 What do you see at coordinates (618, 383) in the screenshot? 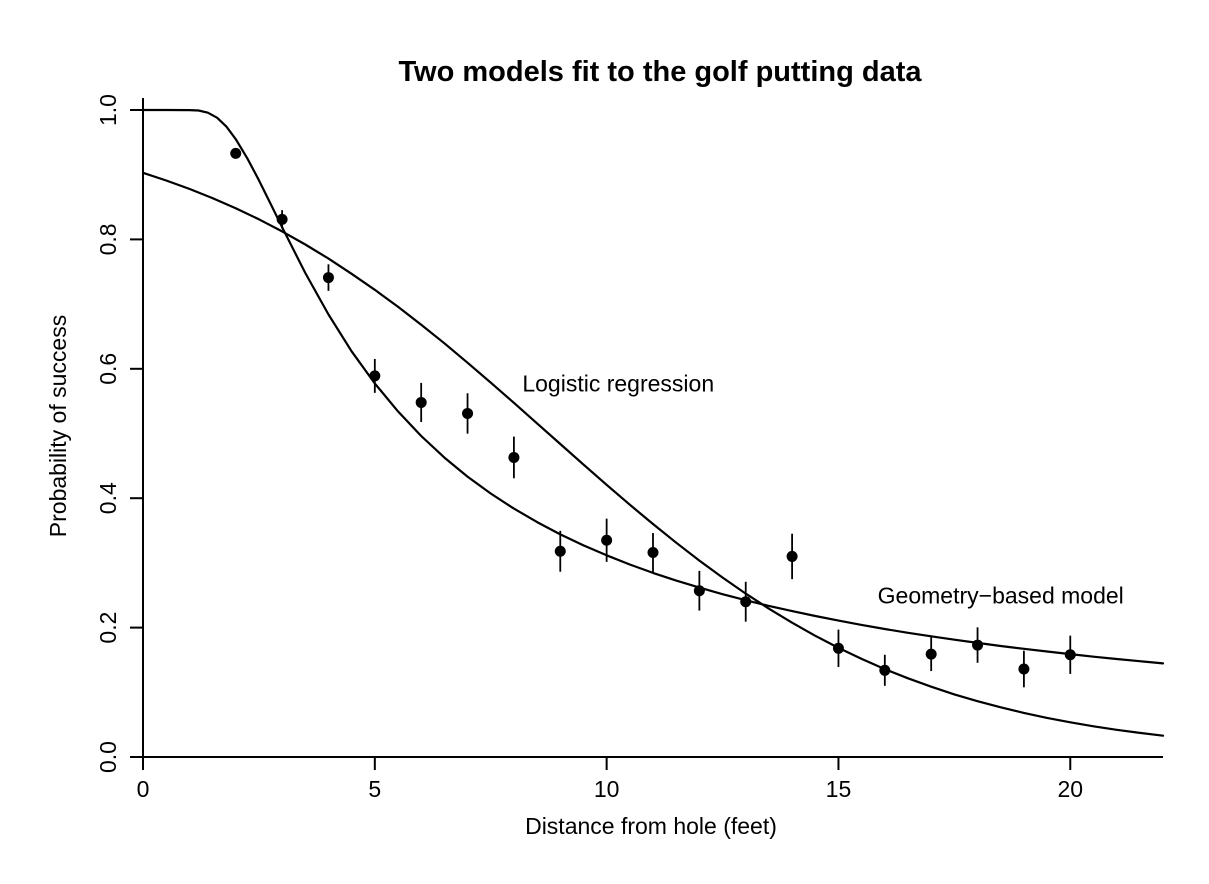
I see `logistic-regression-label: Logistic regression` at bounding box center [618, 383].